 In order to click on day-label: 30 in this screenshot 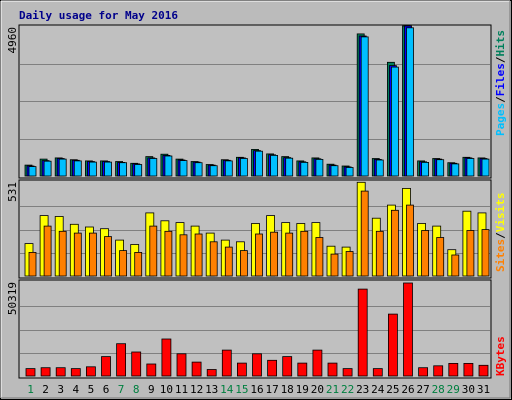, I will do `click(468, 389)`.